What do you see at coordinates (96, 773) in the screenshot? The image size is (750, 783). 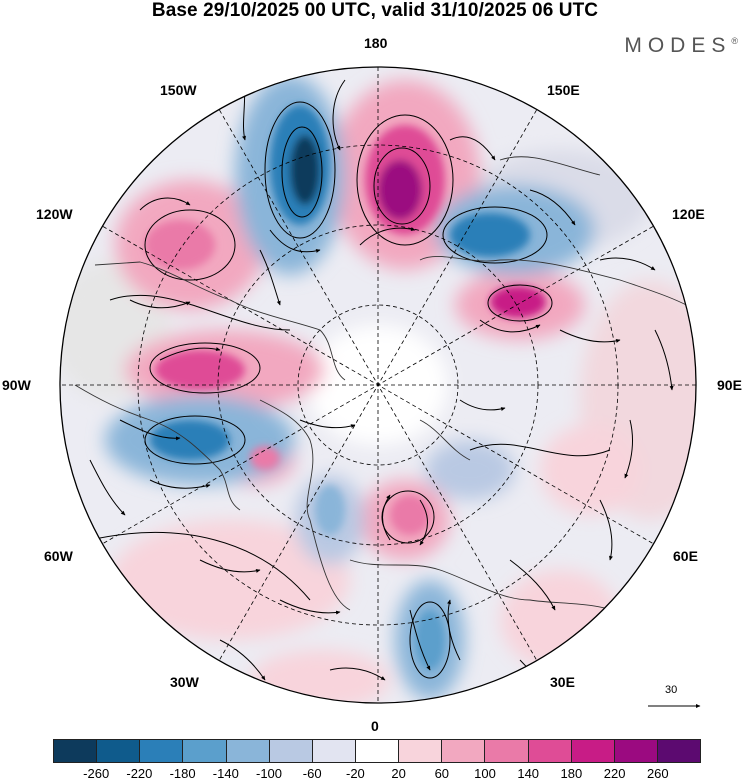 I see `colorbar-tick-label: -260` at bounding box center [96, 773].